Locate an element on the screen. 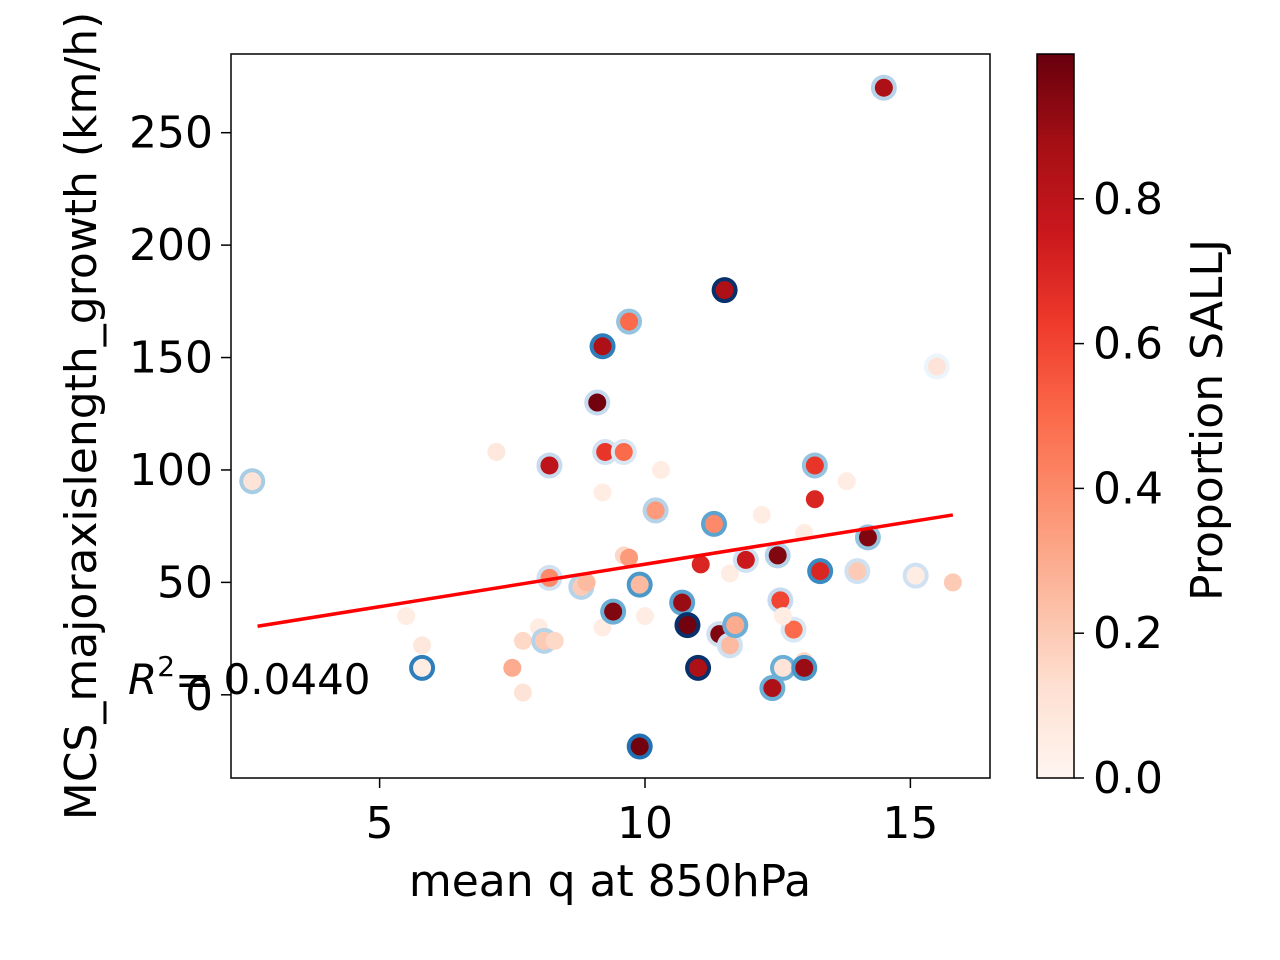  r-squared-annotation: R2= 0.0440 is located at coordinates (249, 677).